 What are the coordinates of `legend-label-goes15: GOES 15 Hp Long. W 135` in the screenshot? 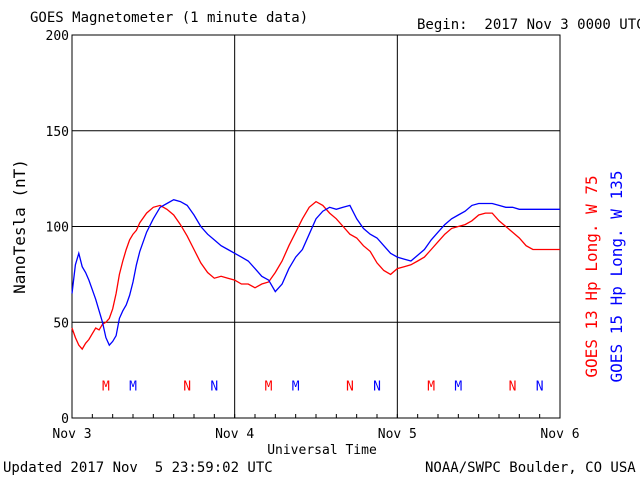 It's located at (616, 277).